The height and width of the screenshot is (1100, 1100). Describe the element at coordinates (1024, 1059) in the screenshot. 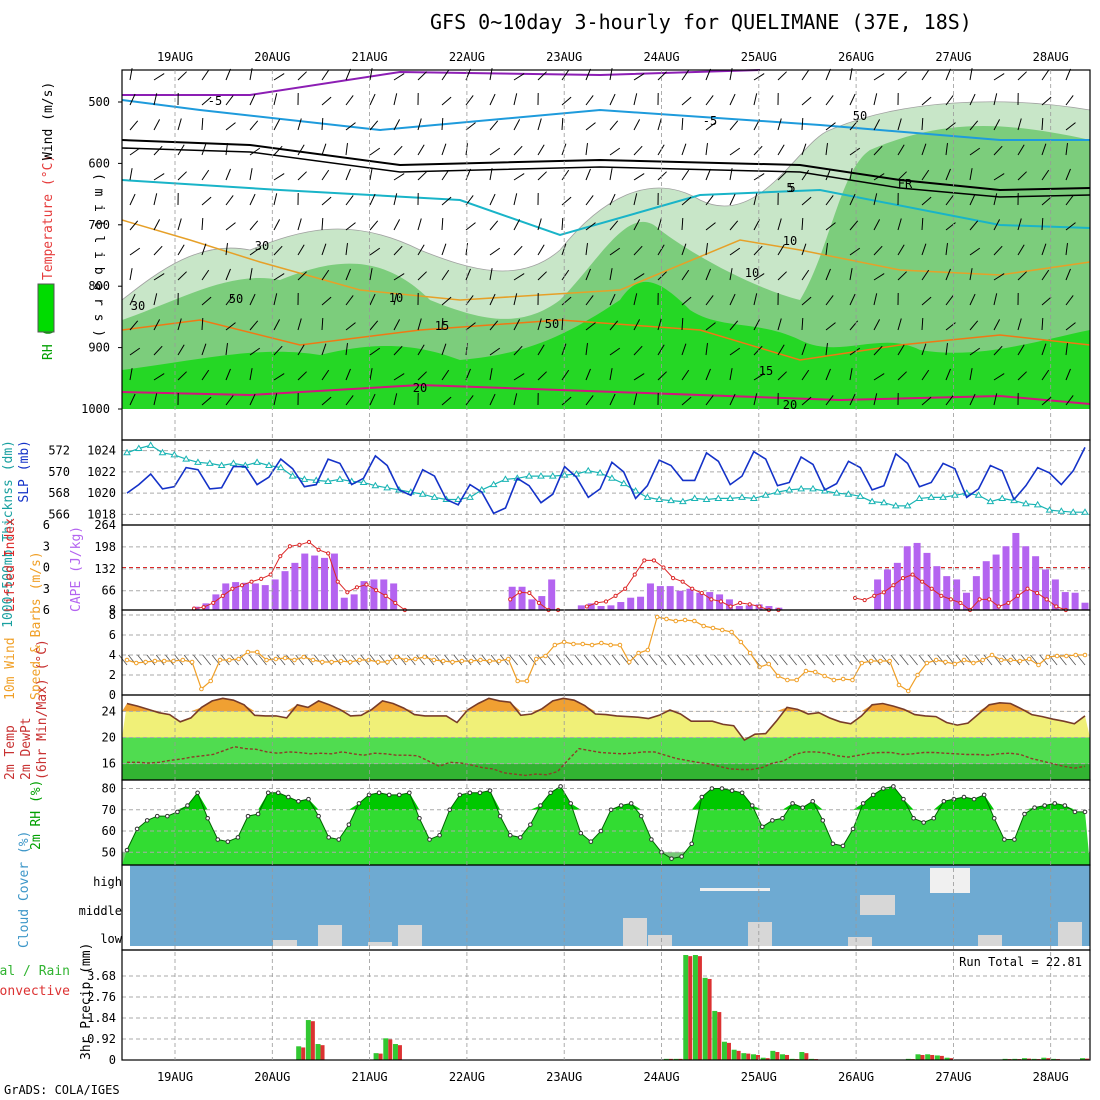

I see `precip-total-bar` at that location.